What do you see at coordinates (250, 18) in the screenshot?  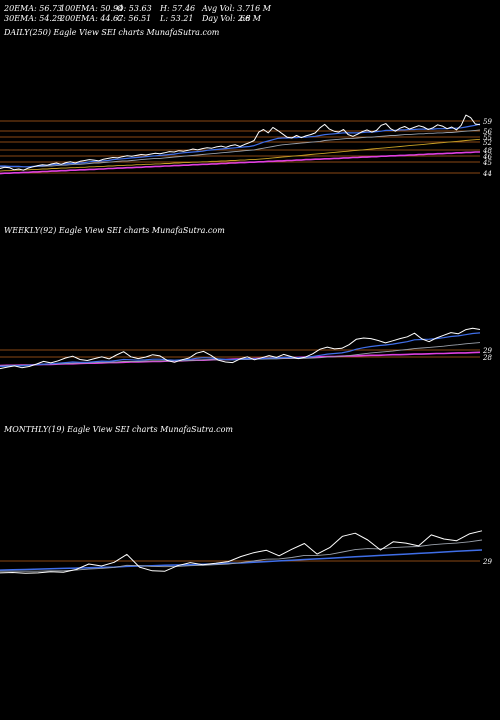 I see `header-day-vol-unit: 66 M` at bounding box center [250, 18].